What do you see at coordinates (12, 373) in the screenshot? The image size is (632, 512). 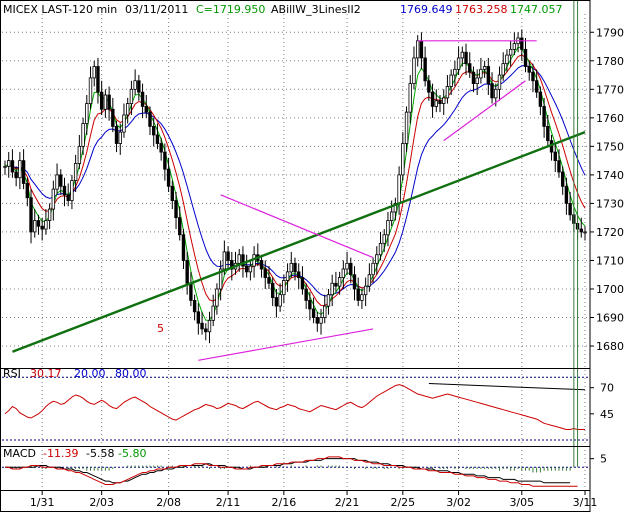 I see `rsi-label: RSI` at bounding box center [12, 373].